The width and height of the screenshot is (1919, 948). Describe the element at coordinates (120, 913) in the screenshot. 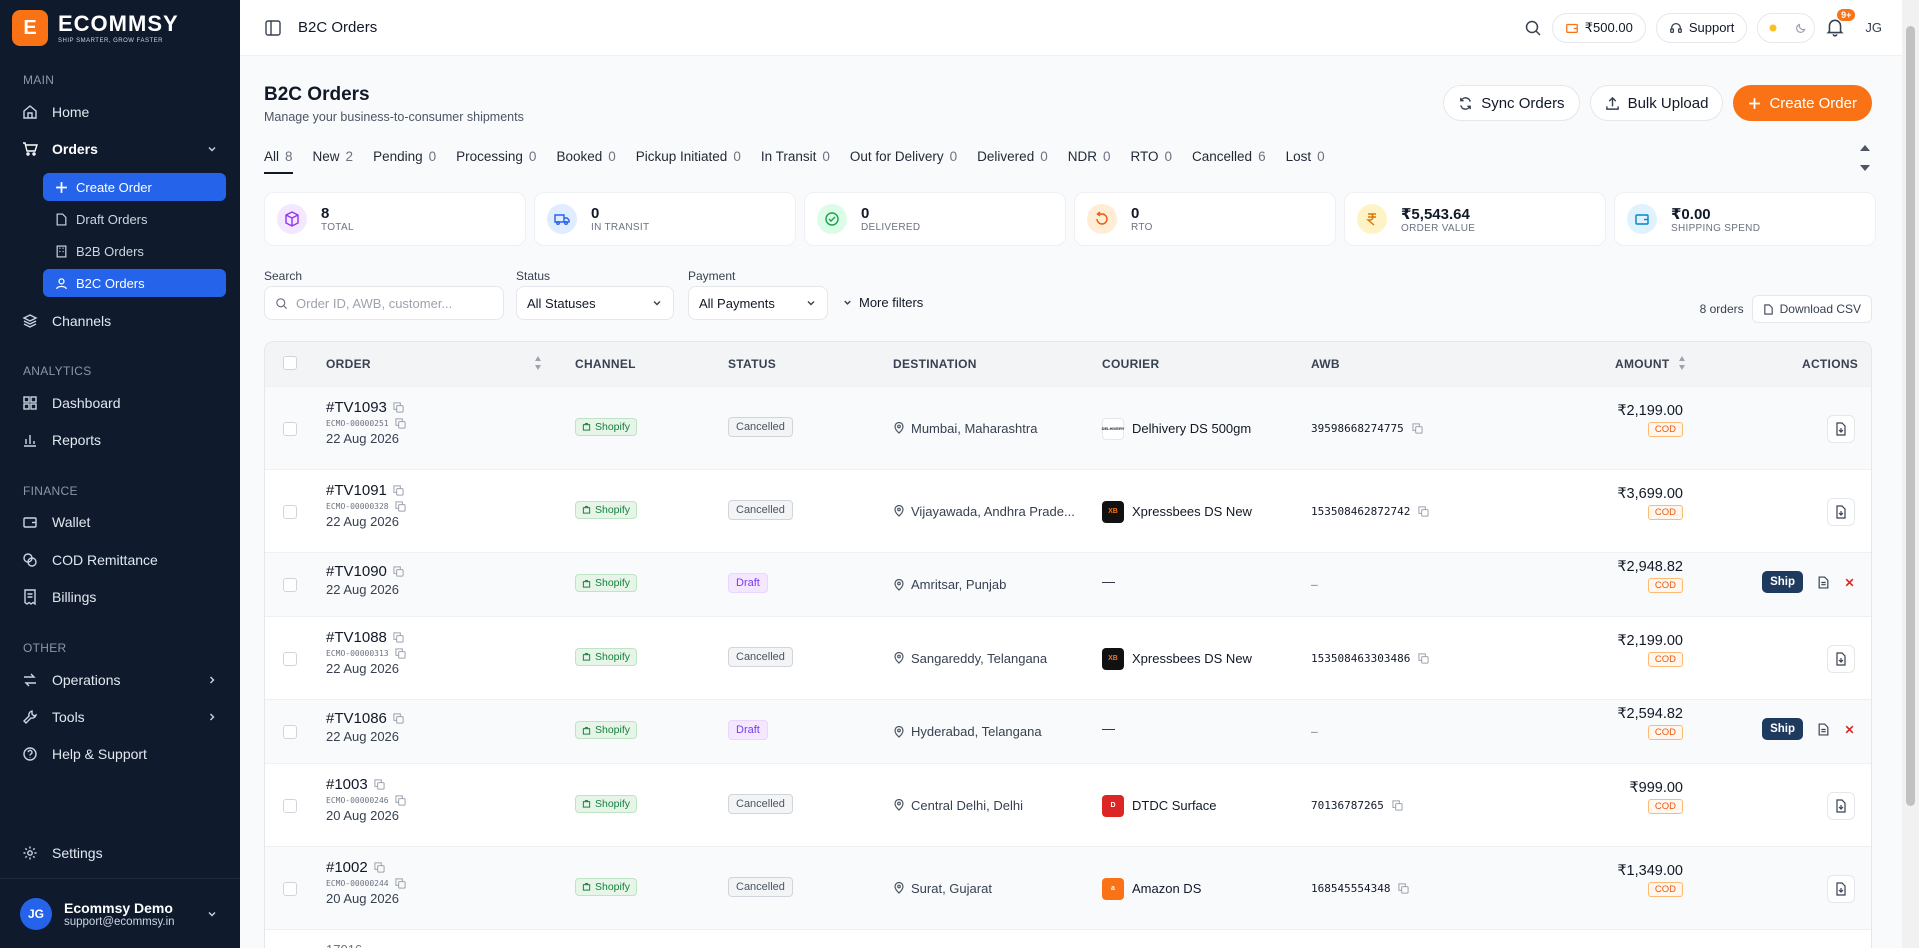

I see `user-menu: JG Ecommsy Demo support@ecommsy.in` at that location.